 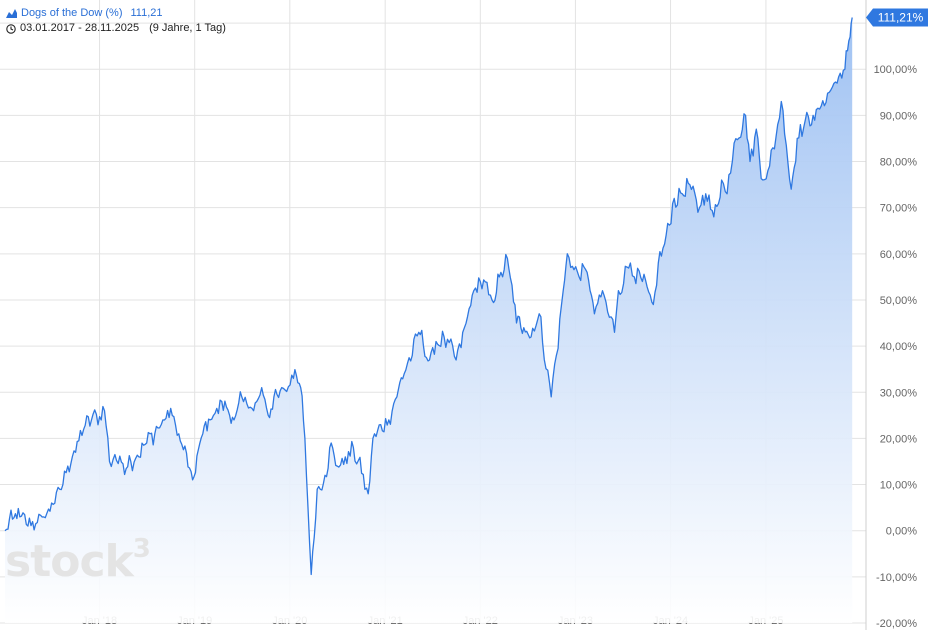 I want to click on y-tick-label: -20,00%, so click(x=896, y=624).